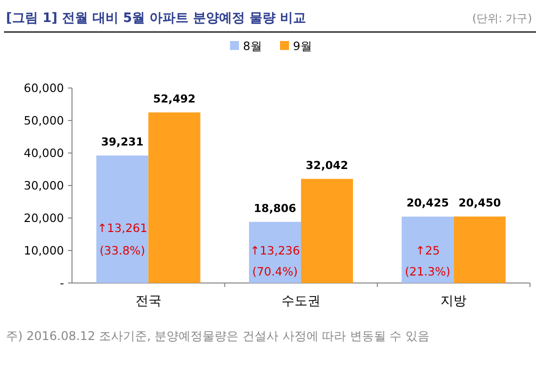 The height and width of the screenshot is (378, 540). Describe the element at coordinates (275, 208) in the screenshot. I see `data-label: 18,806` at that location.